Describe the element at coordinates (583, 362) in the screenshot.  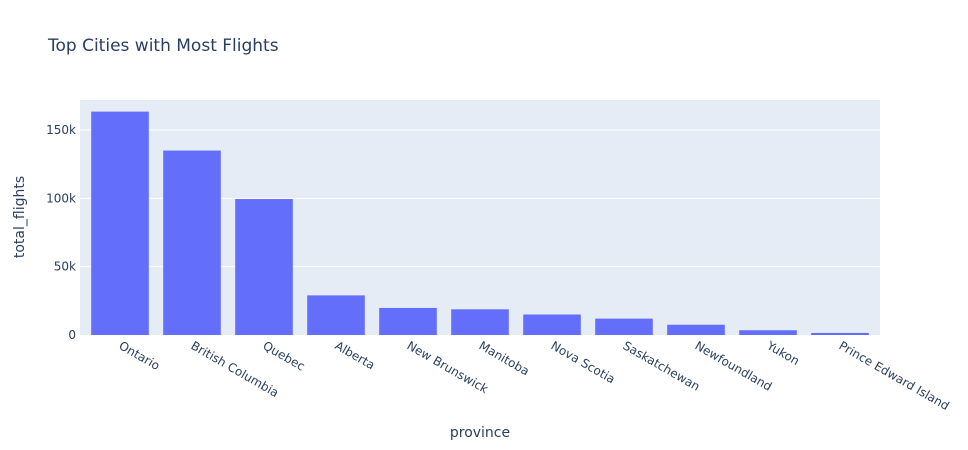
I see `x-tick-label: Nova Scotia` at that location.